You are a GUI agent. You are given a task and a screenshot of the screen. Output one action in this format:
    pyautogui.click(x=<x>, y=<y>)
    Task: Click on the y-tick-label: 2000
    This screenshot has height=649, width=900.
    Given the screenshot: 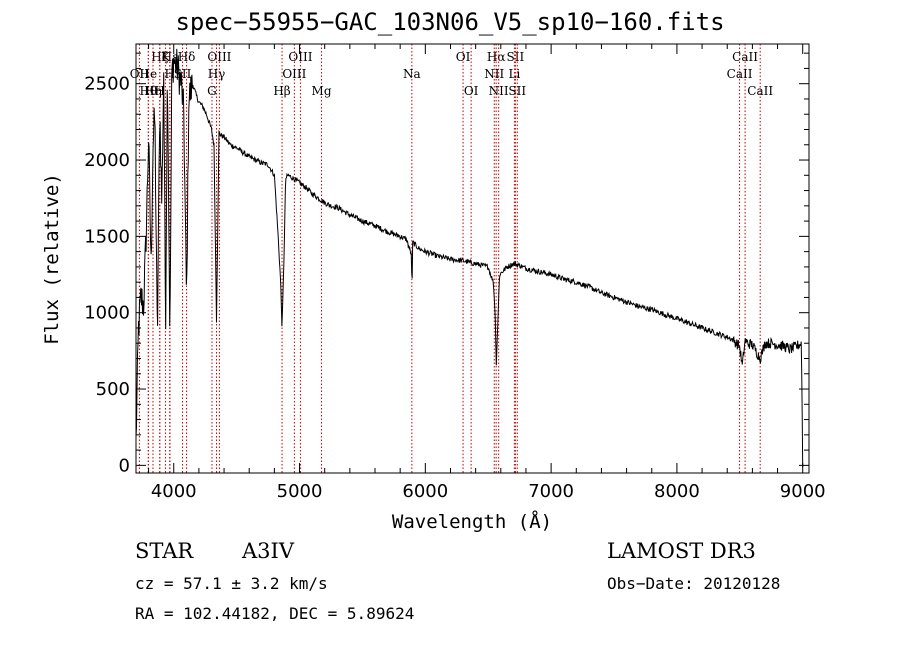 What is the action you would take?
    pyautogui.click(x=107, y=160)
    